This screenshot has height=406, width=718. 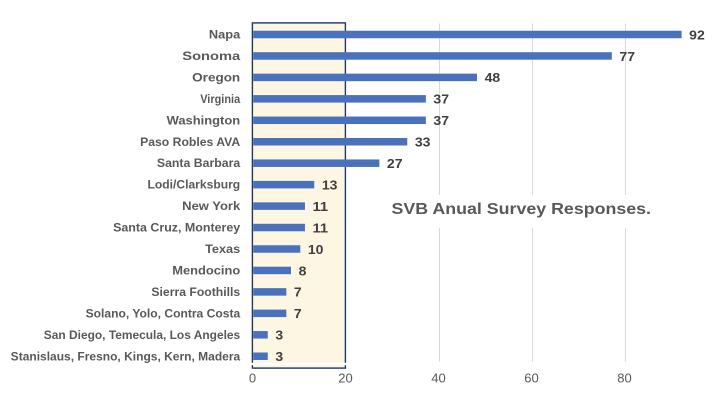 I want to click on svg-text: SVB Anual Survey Responses., so click(x=522, y=209).